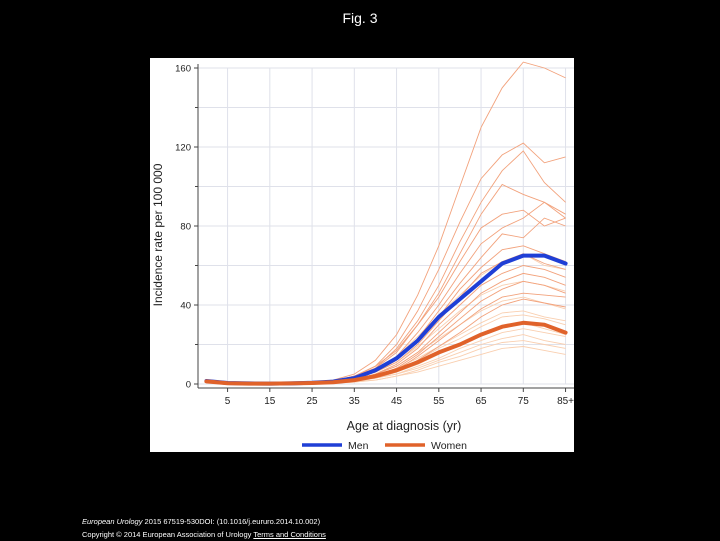  Describe the element at coordinates (524, 401) in the screenshot. I see `x-tick-label: 75` at that location.